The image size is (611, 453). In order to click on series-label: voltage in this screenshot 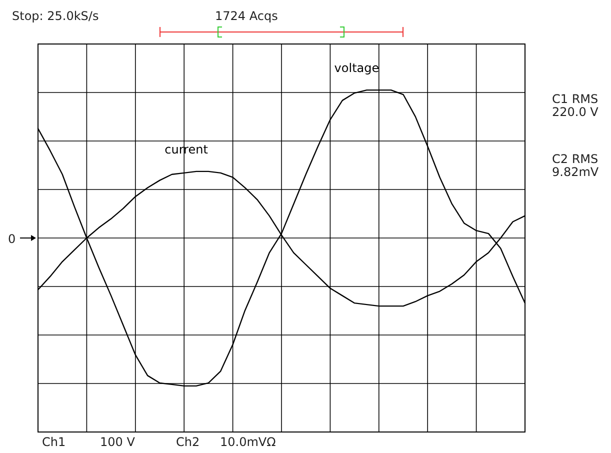, I will do `click(357, 68)`.